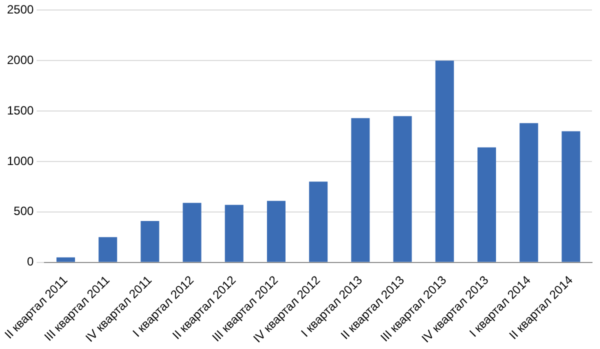 This screenshot has width=600, height=349. I want to click on y-tick-label: 1500, so click(20, 110).